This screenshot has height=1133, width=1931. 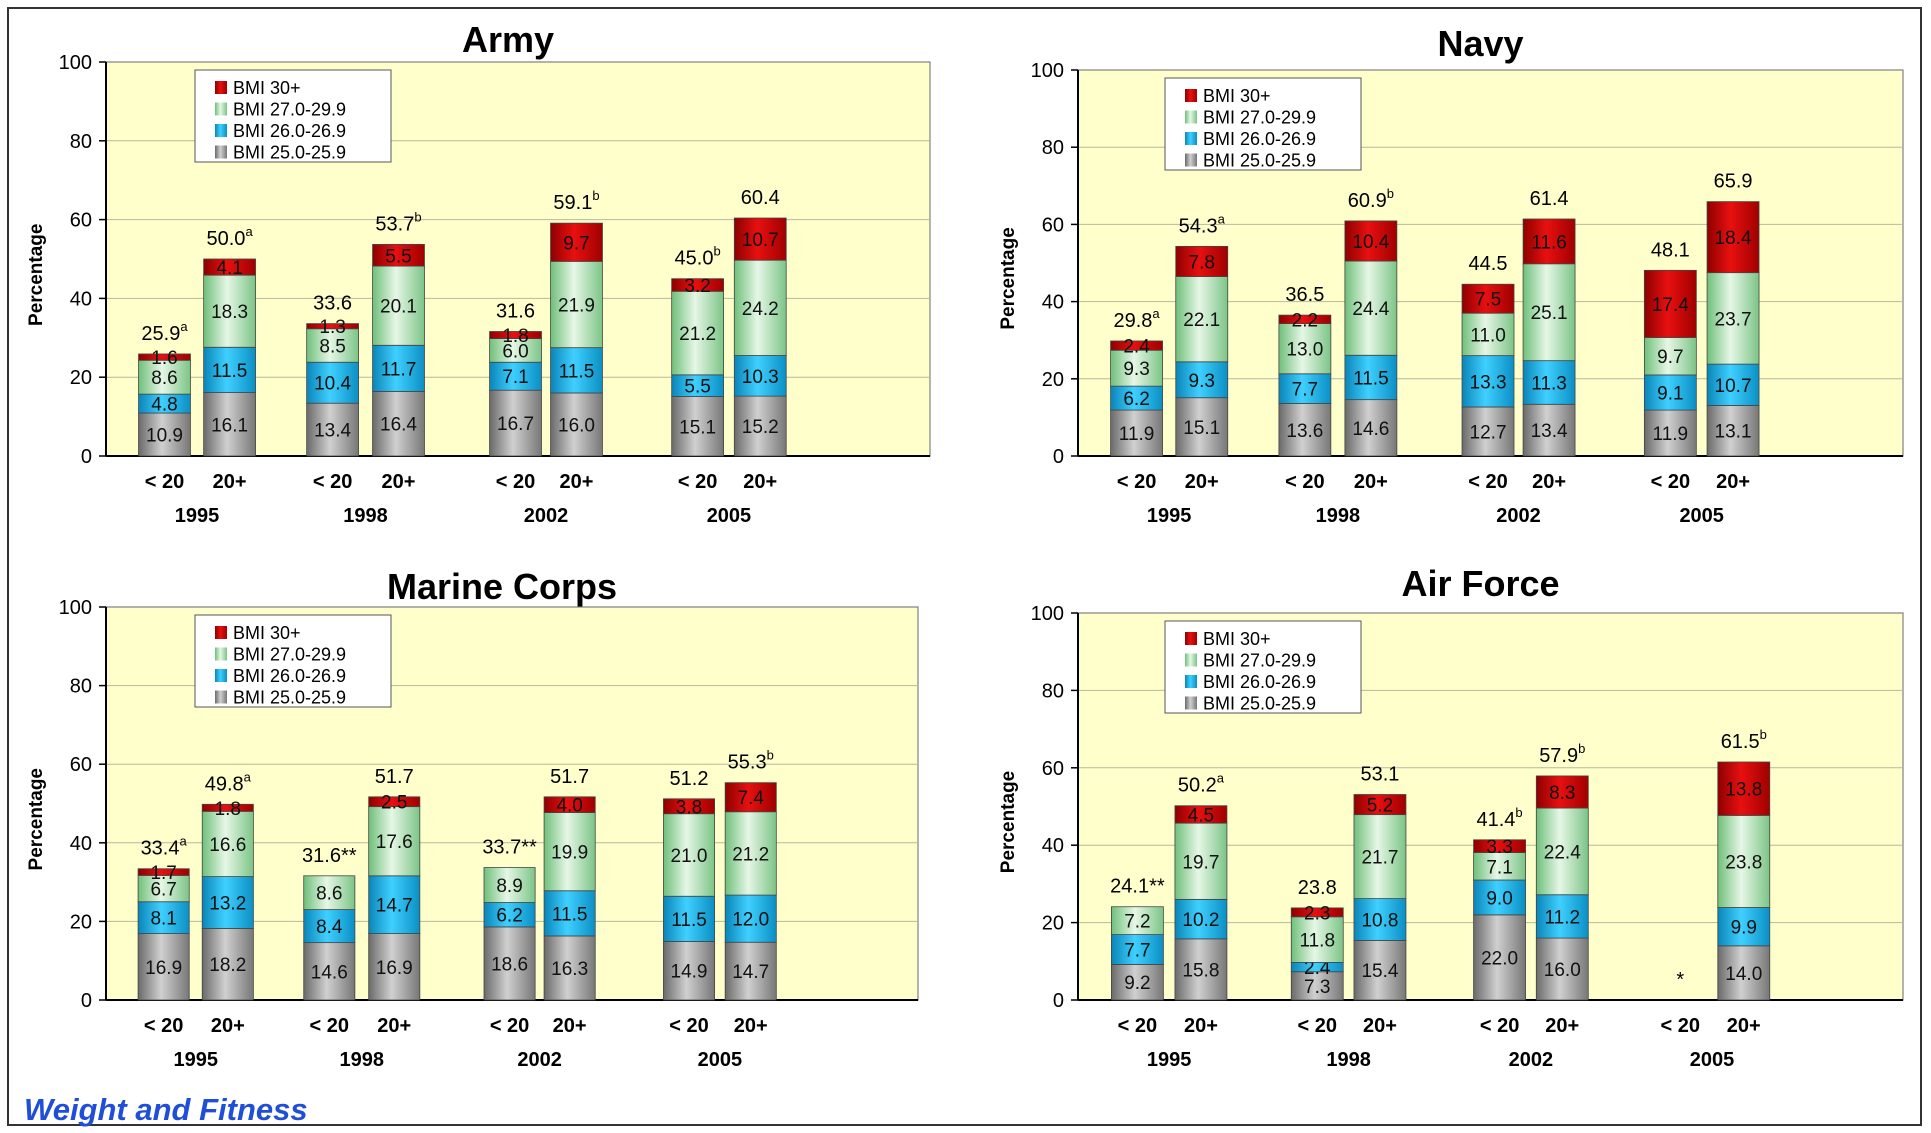 What do you see at coordinates (697, 387) in the screenshot?
I see `segment-label: 5.5` at bounding box center [697, 387].